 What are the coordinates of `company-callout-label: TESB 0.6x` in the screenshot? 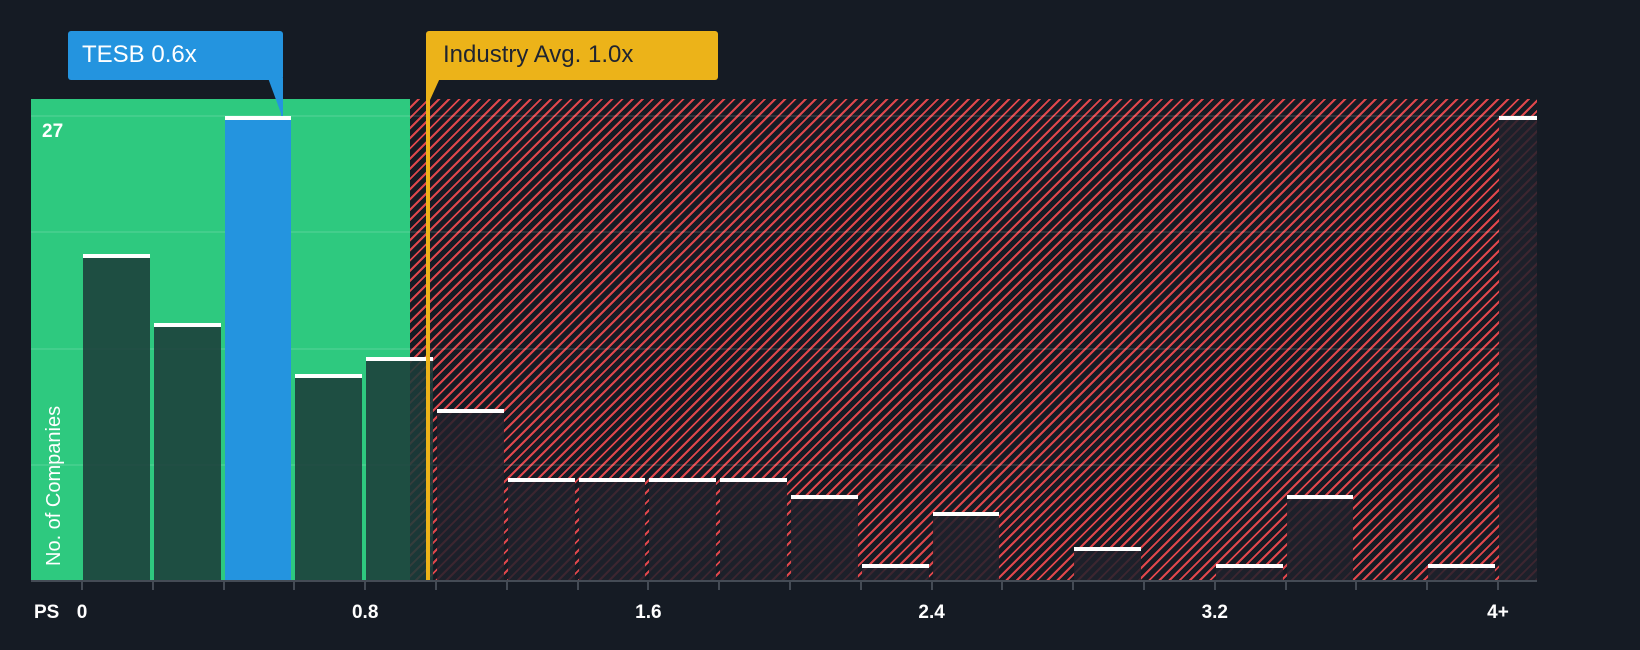 It's located at (139, 54).